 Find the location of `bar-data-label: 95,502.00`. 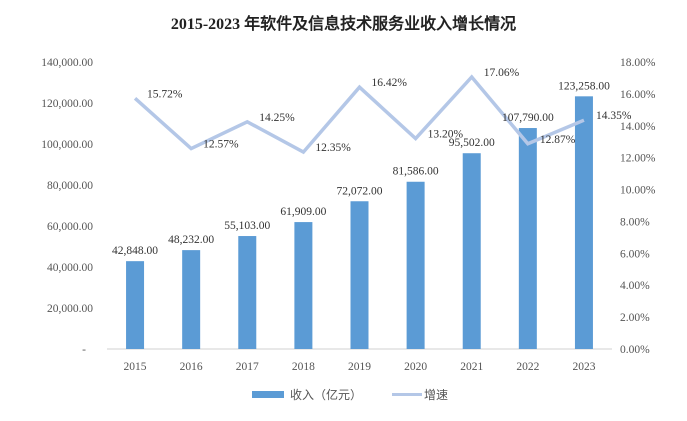

bar-data-label: 95,502.00 is located at coordinates (472, 143).